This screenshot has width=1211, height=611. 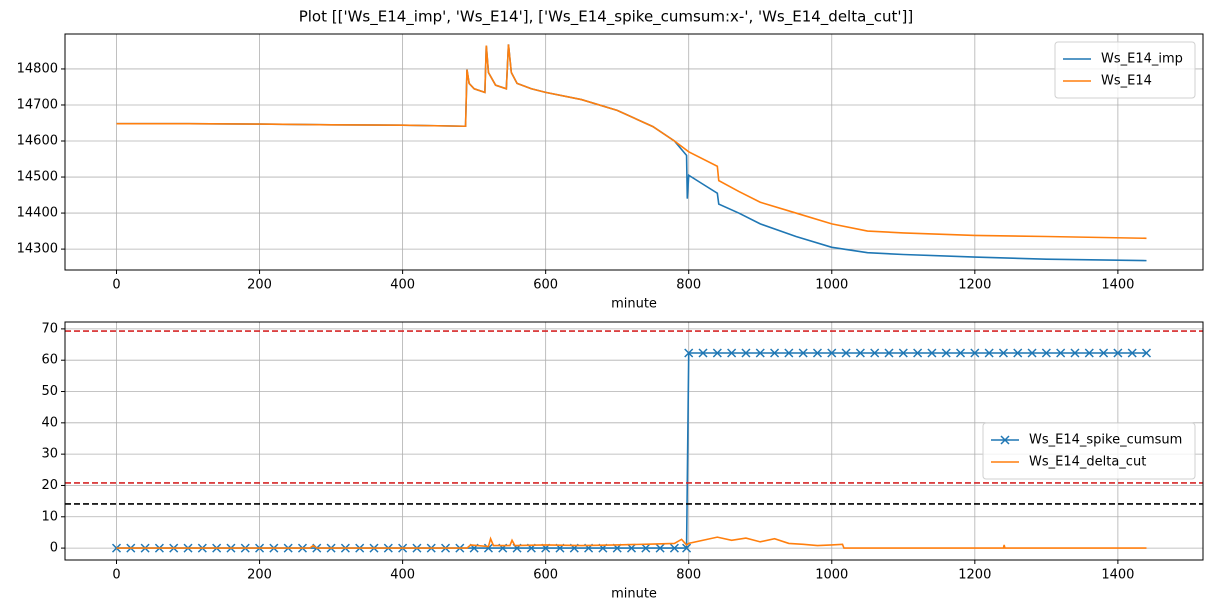 I want to click on legend-label: Ws_E14, so click(x=1126, y=81).